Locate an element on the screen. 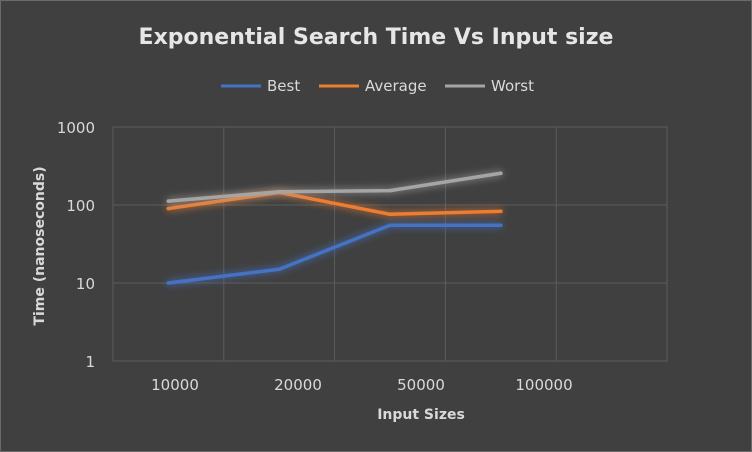 This screenshot has height=452, width=752. y-tick-label: 100 is located at coordinates (80, 206).